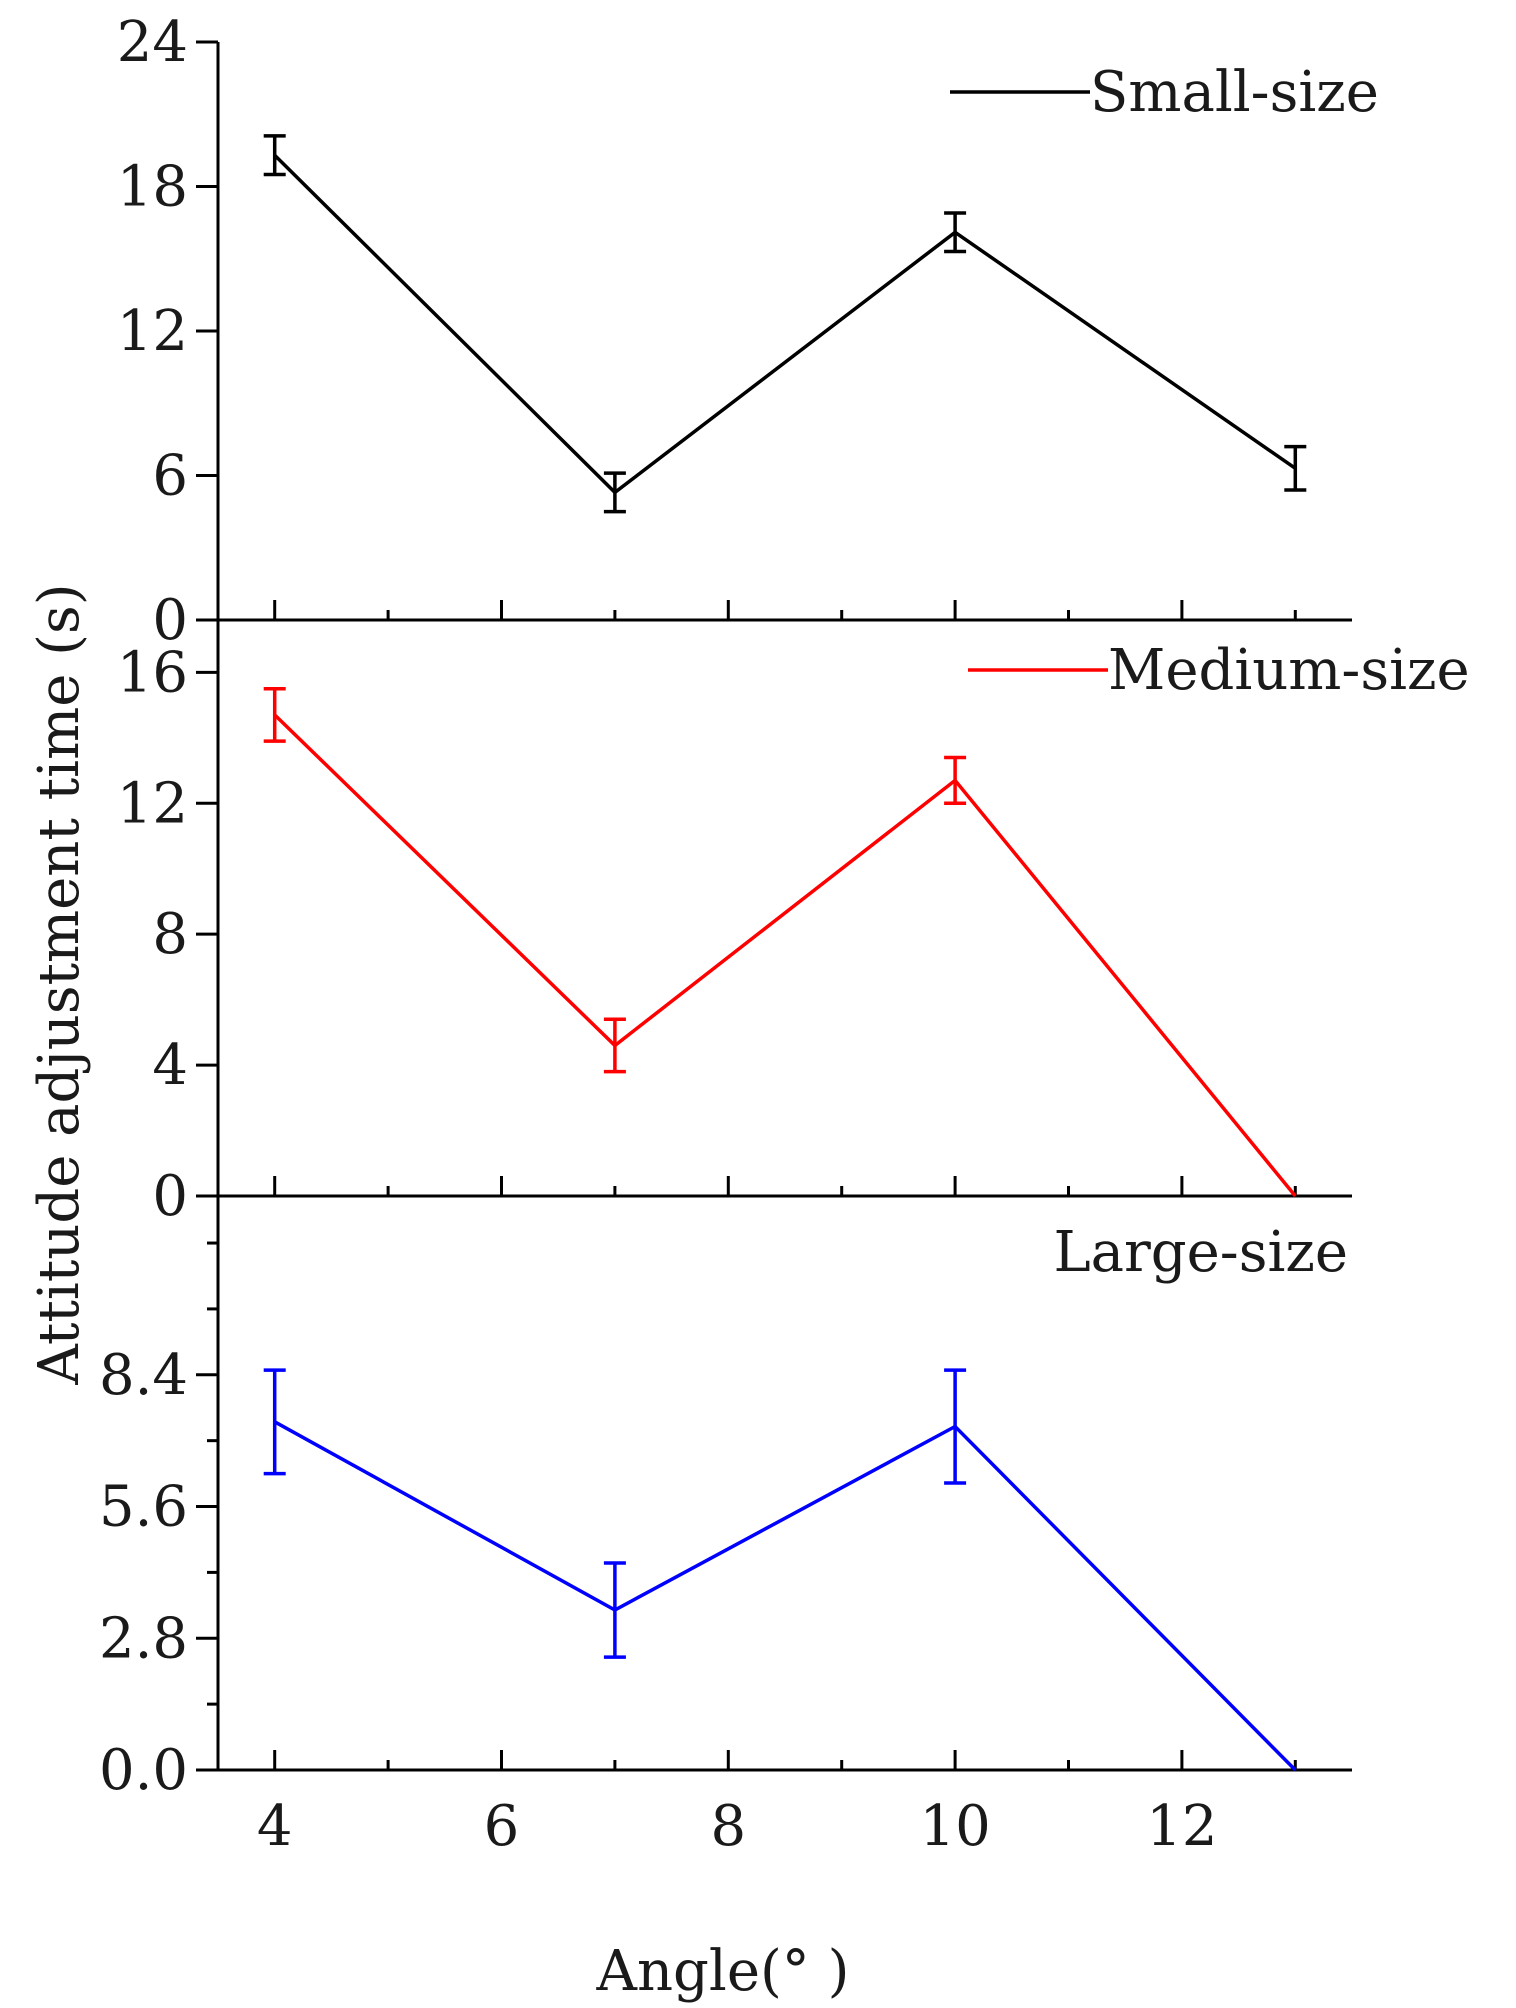  What do you see at coordinates (170, 934) in the screenshot?
I see `y-tick-label: 8` at bounding box center [170, 934].